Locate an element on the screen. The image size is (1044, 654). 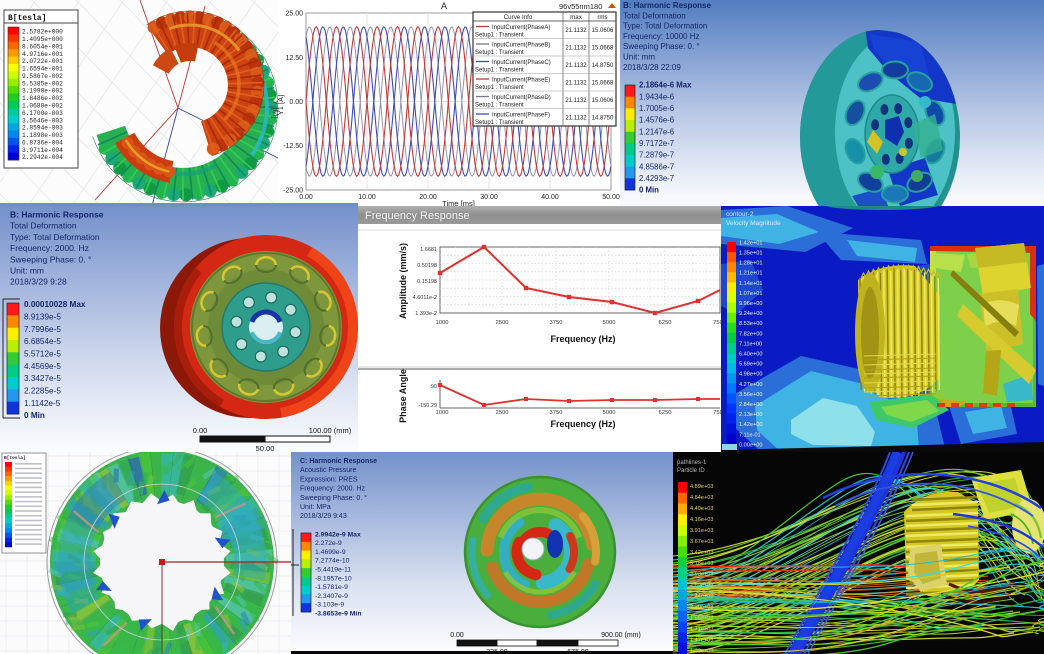
svg-text: 2.5782e+000 is located at coordinates (42, 32).